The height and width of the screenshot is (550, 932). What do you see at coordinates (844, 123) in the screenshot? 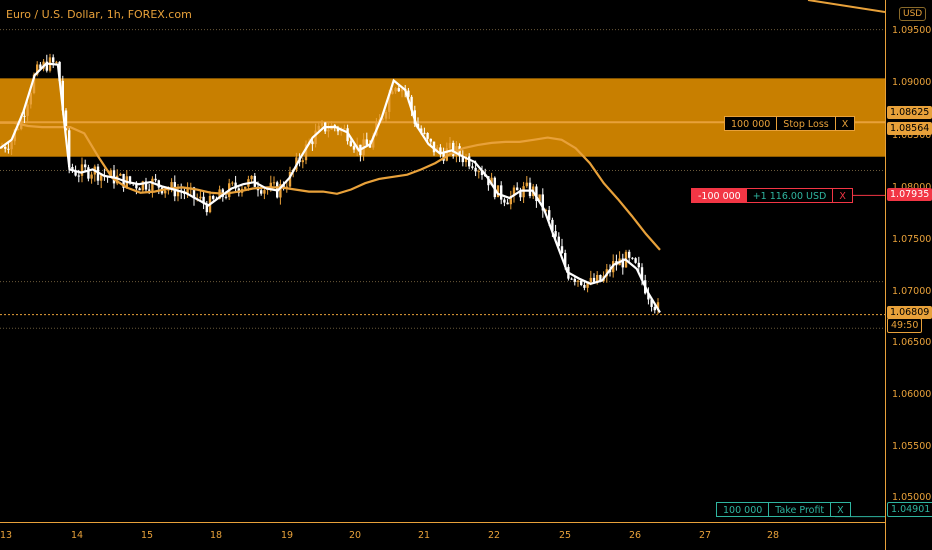
I see `stop-loss-close-button: X` at bounding box center [844, 123].